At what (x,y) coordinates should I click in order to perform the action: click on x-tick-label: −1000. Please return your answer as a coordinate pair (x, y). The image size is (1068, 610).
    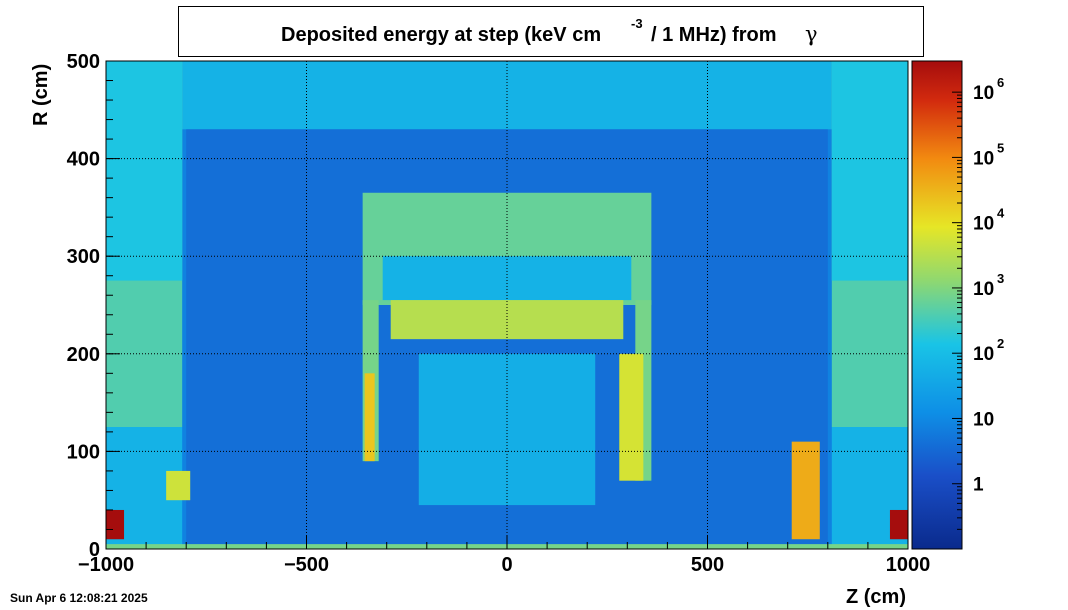
    Looking at the image, I should click on (106, 565).